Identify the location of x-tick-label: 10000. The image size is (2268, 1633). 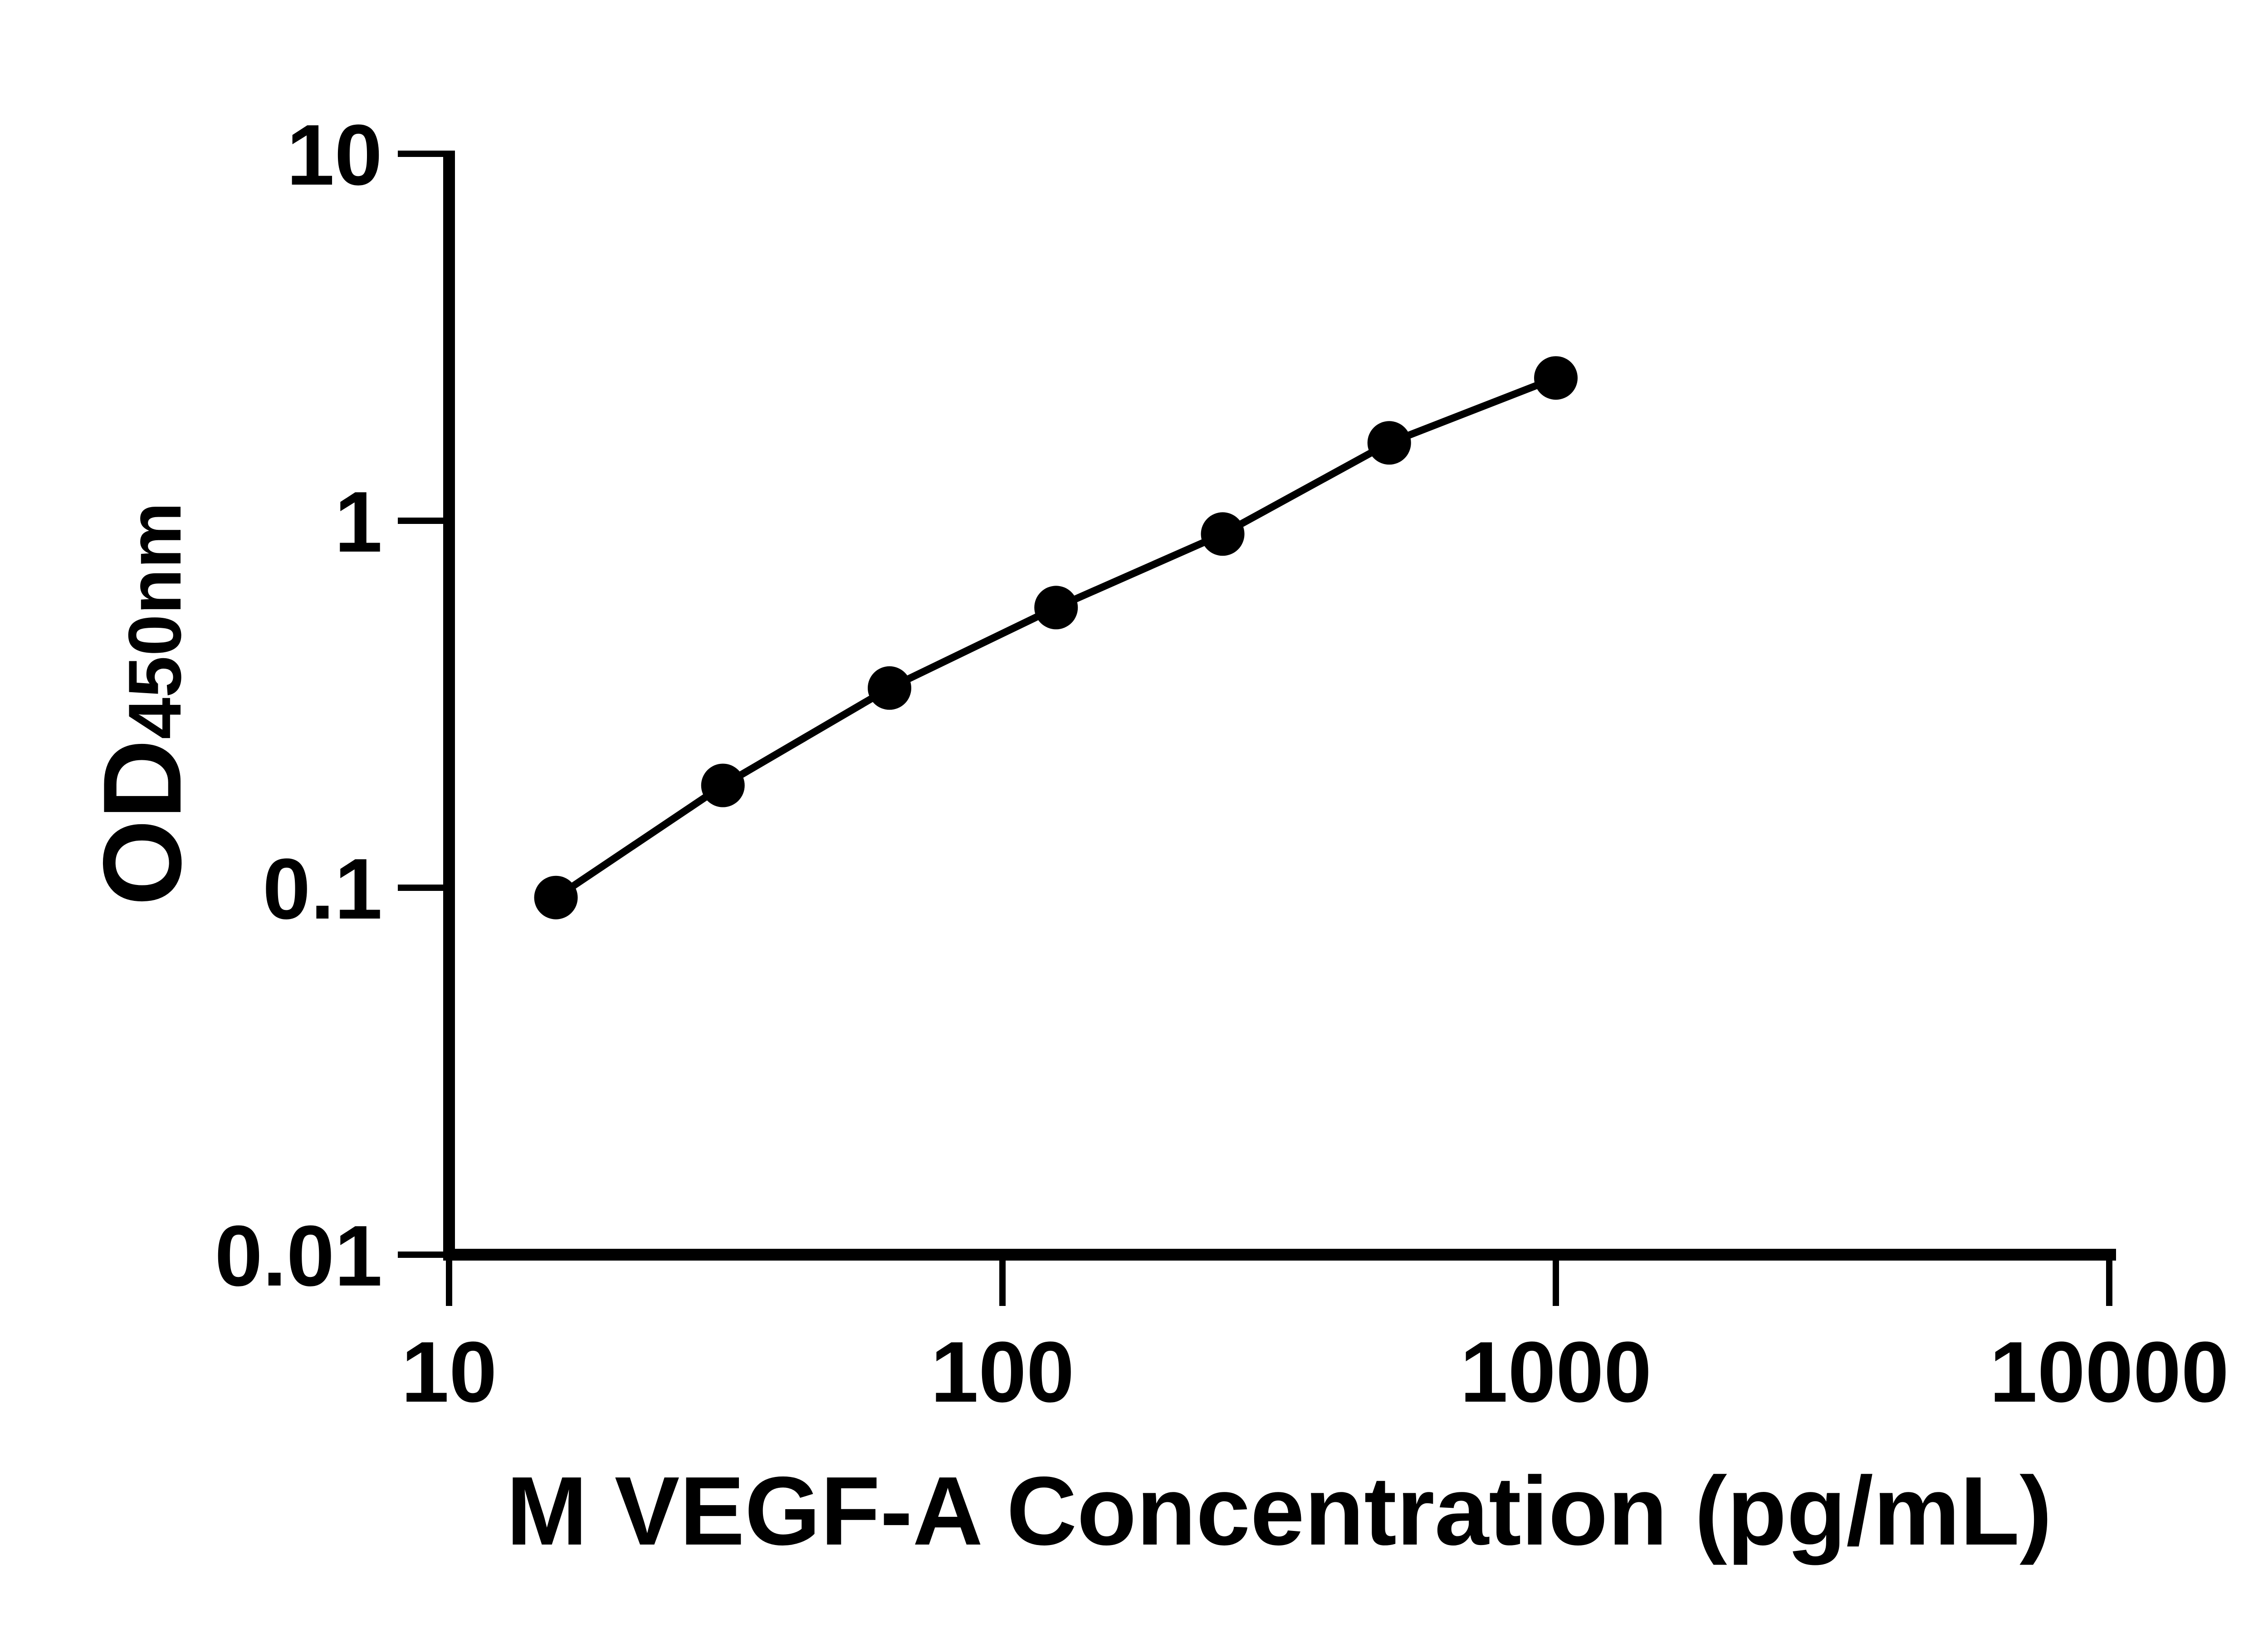
(2109, 1372).